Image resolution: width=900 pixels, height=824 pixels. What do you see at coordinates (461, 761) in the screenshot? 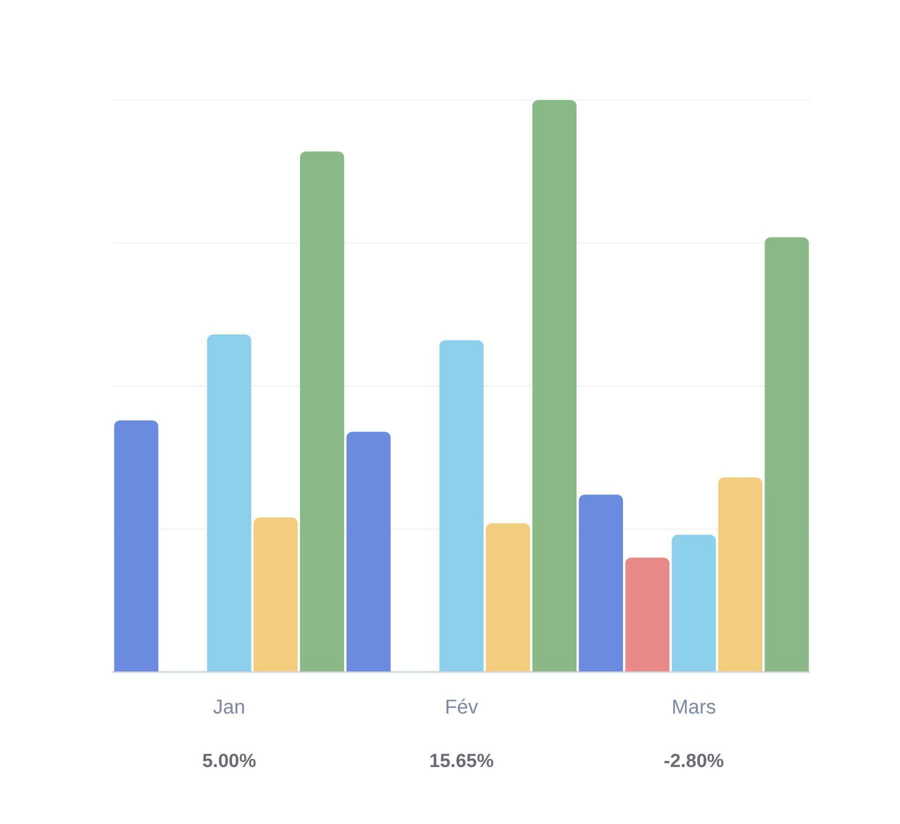
I see `text: 15.65%` at bounding box center [461, 761].